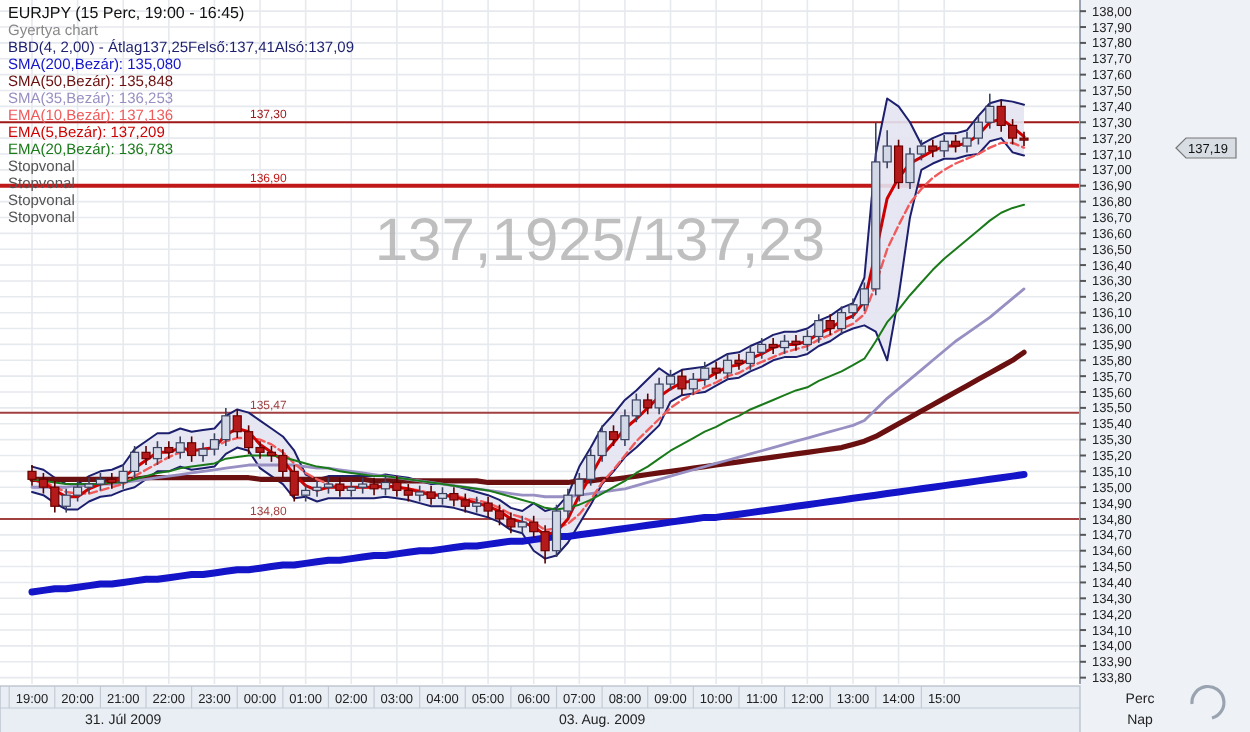 The width and height of the screenshot is (1250, 732). Describe the element at coordinates (528, 533) in the screenshot. I see `line-series` at that location.